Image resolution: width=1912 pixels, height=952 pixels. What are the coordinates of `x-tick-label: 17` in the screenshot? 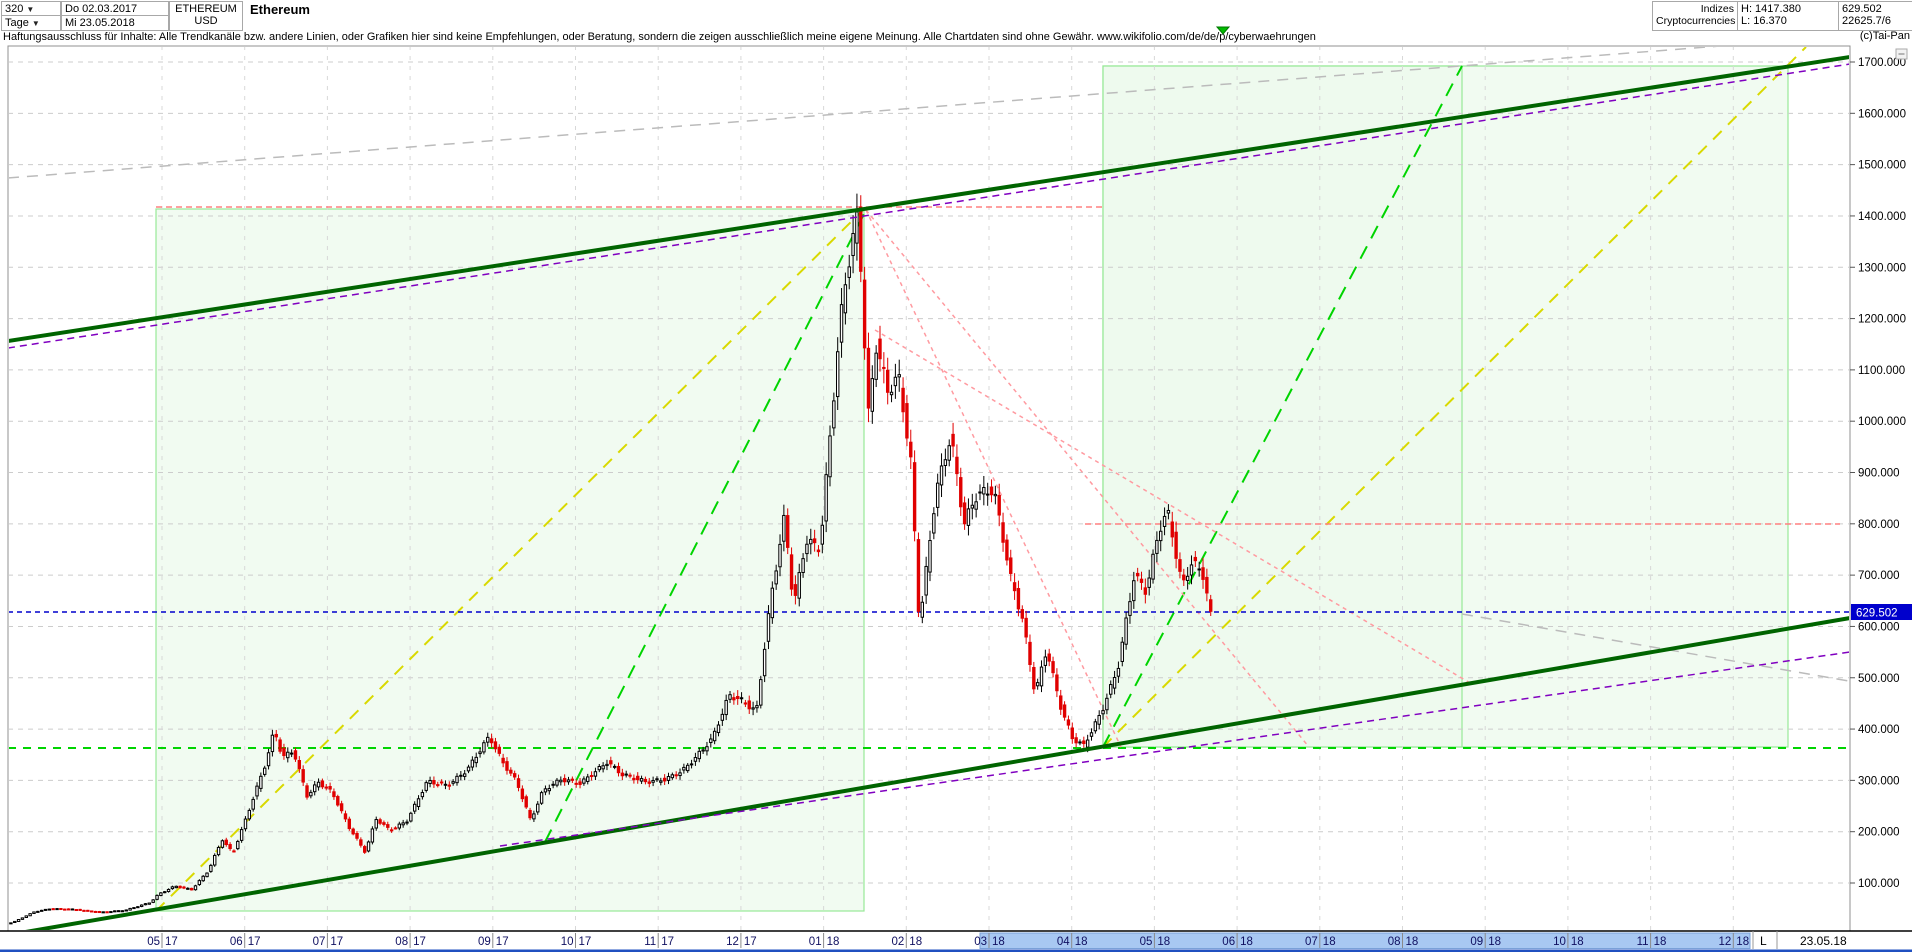 It's located at (667, 942).